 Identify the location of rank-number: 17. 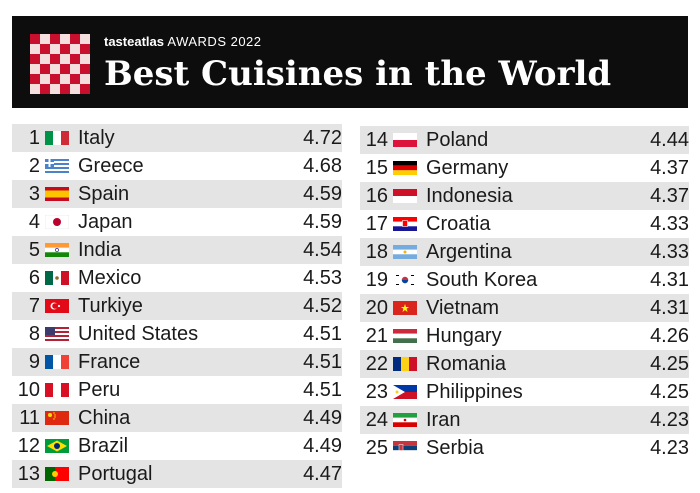
(376, 224).